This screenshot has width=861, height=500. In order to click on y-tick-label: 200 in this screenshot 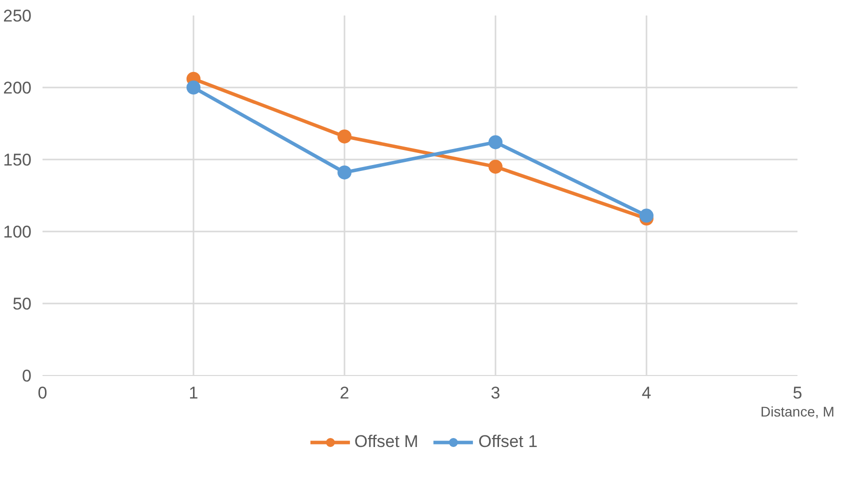, I will do `click(17, 88)`.